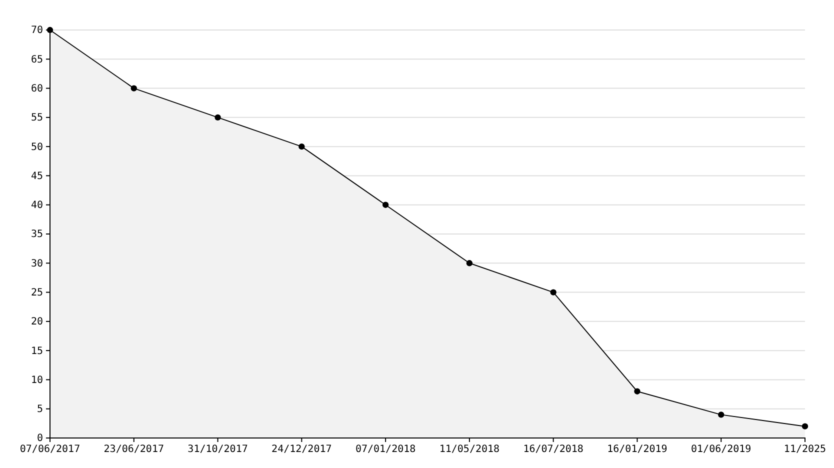  What do you see at coordinates (469, 450) in the screenshot?
I see `x-tick-label: 11/05/2018` at bounding box center [469, 450].